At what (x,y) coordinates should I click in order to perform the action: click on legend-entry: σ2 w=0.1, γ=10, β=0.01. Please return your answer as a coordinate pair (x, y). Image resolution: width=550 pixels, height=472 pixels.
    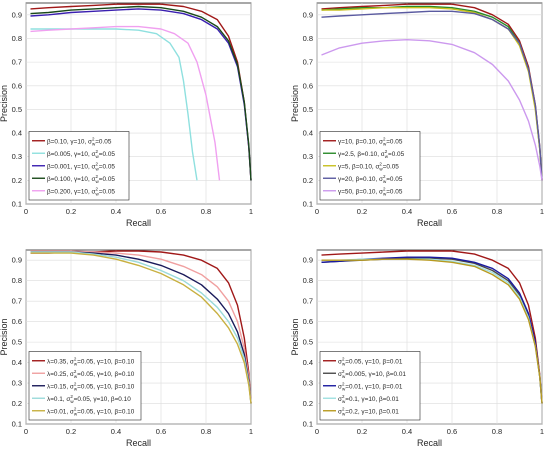
    Looking at the image, I should click on (368, 399).